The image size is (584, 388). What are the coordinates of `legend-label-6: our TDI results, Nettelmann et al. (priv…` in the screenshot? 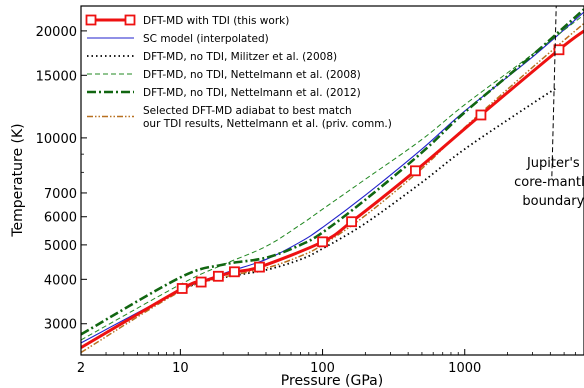 It's located at (267, 124).